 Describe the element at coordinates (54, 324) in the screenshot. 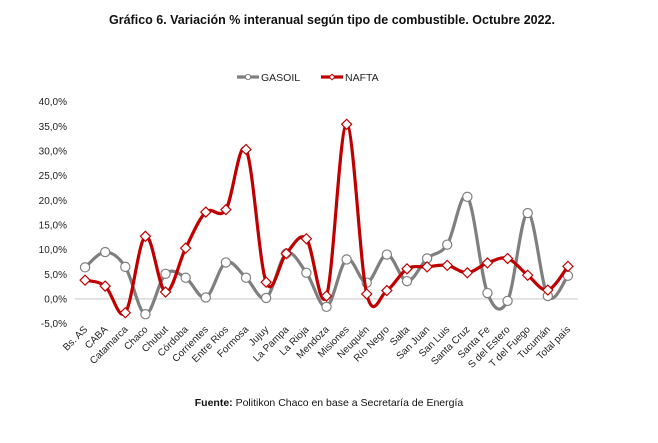

I see `y-tick-label: -5,0%` at that location.